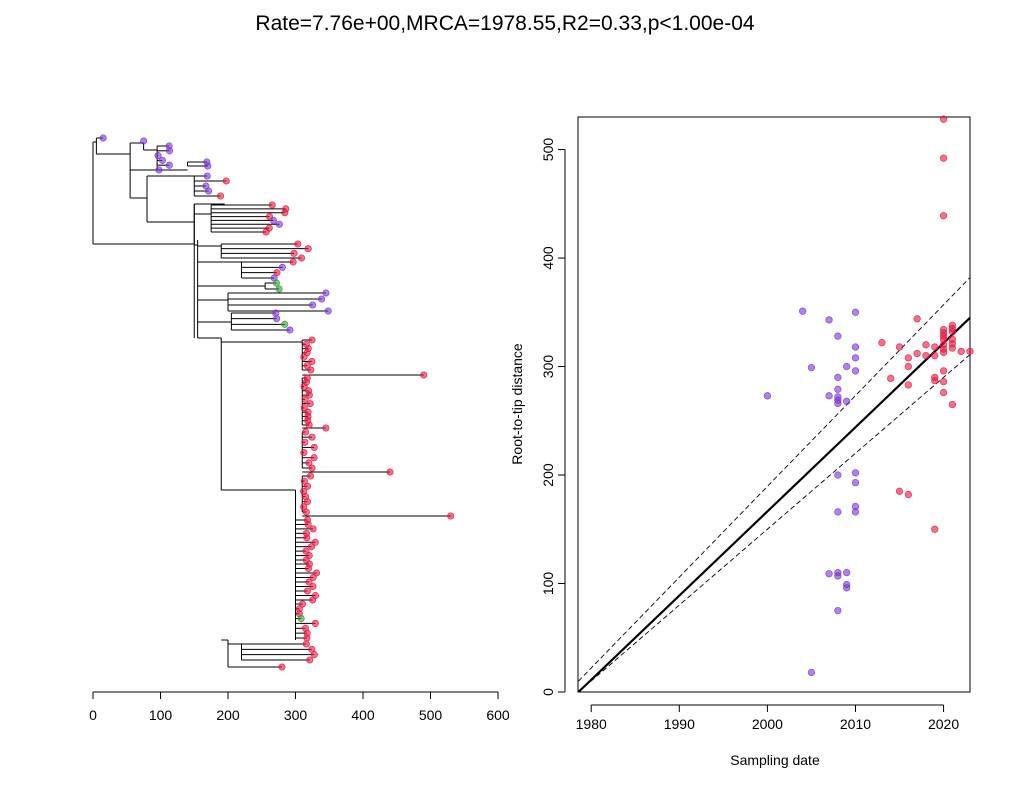  Describe the element at coordinates (498, 715) in the screenshot. I see `tree-x-tick-label: 600` at that location.